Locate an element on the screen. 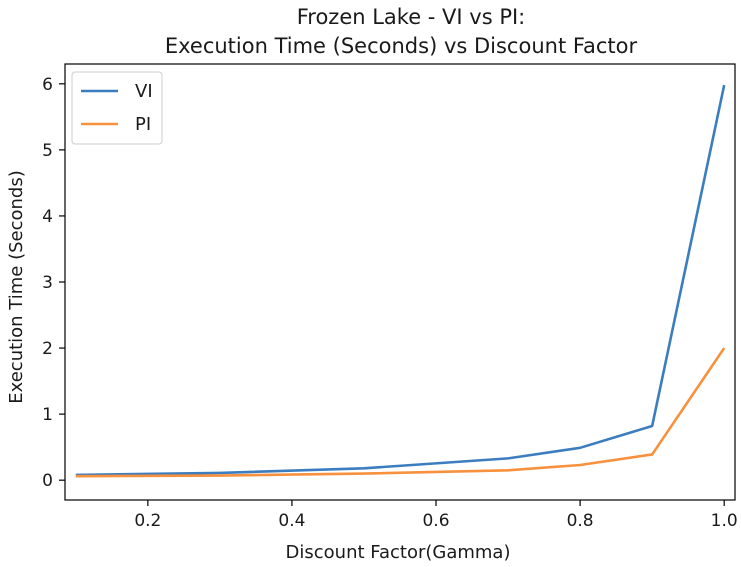 Image resolution: width=741 pixels, height=567 pixels. x-tick-label: 0.2 is located at coordinates (147, 521).